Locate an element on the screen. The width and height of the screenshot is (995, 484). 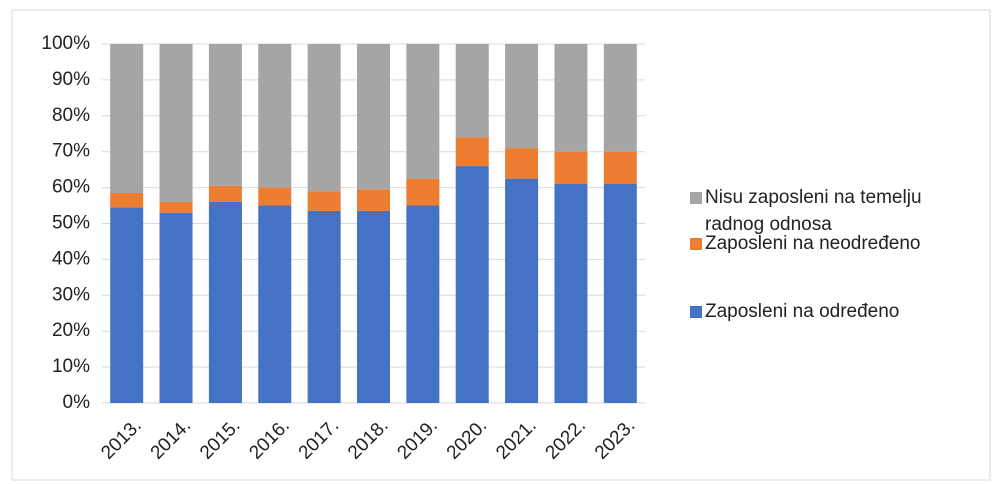
x-tick-label: 2016. is located at coordinates (269, 439).